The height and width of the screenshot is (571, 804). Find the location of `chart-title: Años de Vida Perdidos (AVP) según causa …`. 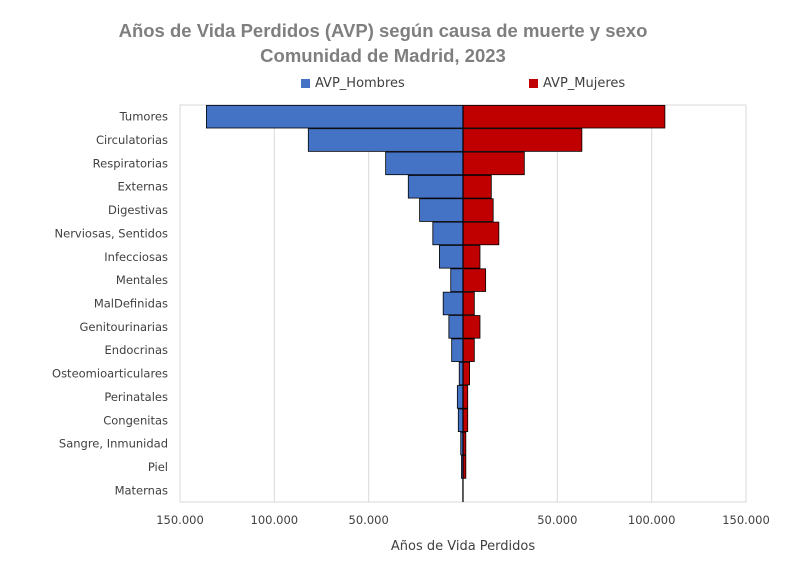

chart-title: Años de Vida Perdidos (AVP) según causa … is located at coordinates (383, 30).